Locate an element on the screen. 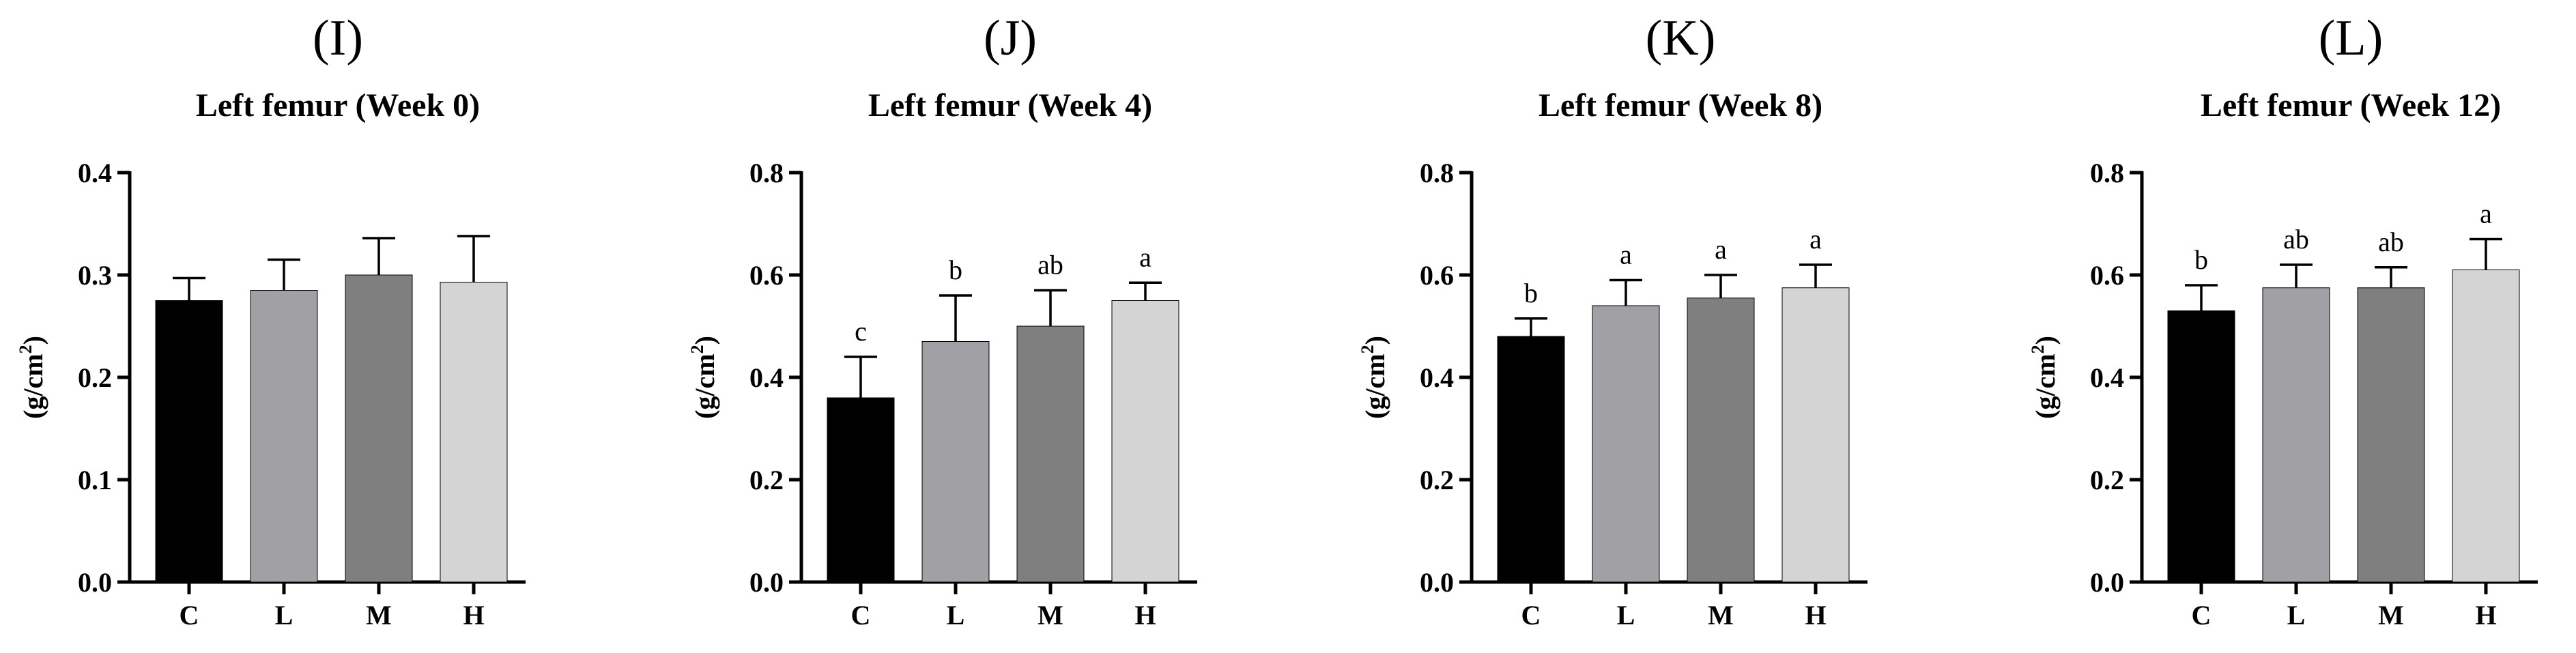  panel-label: (K) is located at coordinates (1681, 38).